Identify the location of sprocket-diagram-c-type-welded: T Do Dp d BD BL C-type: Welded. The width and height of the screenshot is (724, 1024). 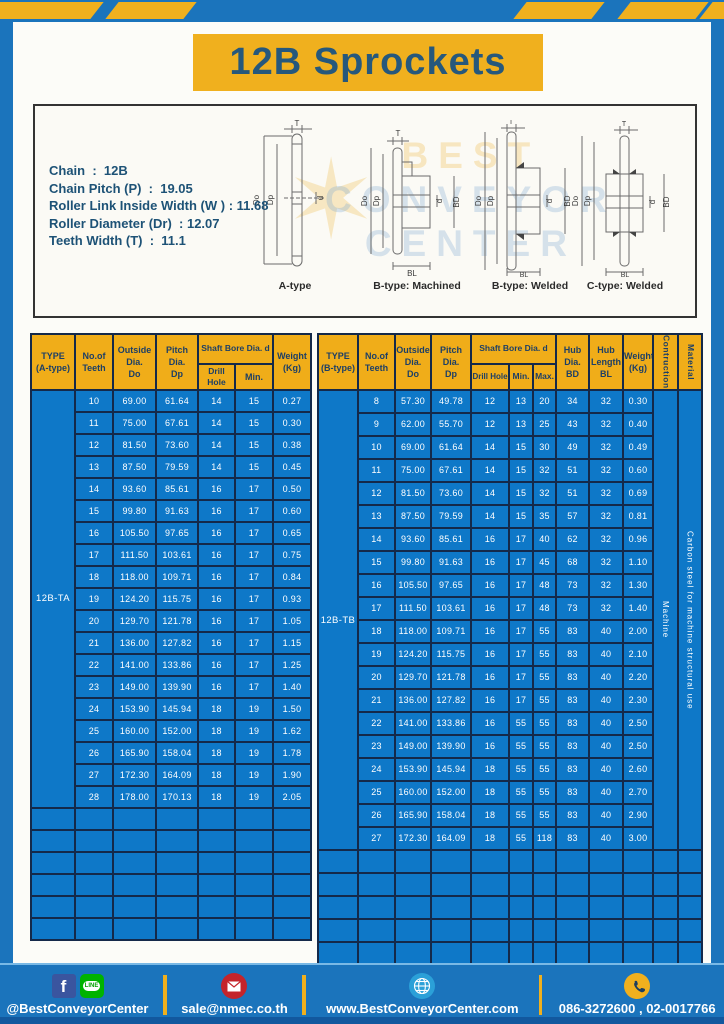
(625, 206).